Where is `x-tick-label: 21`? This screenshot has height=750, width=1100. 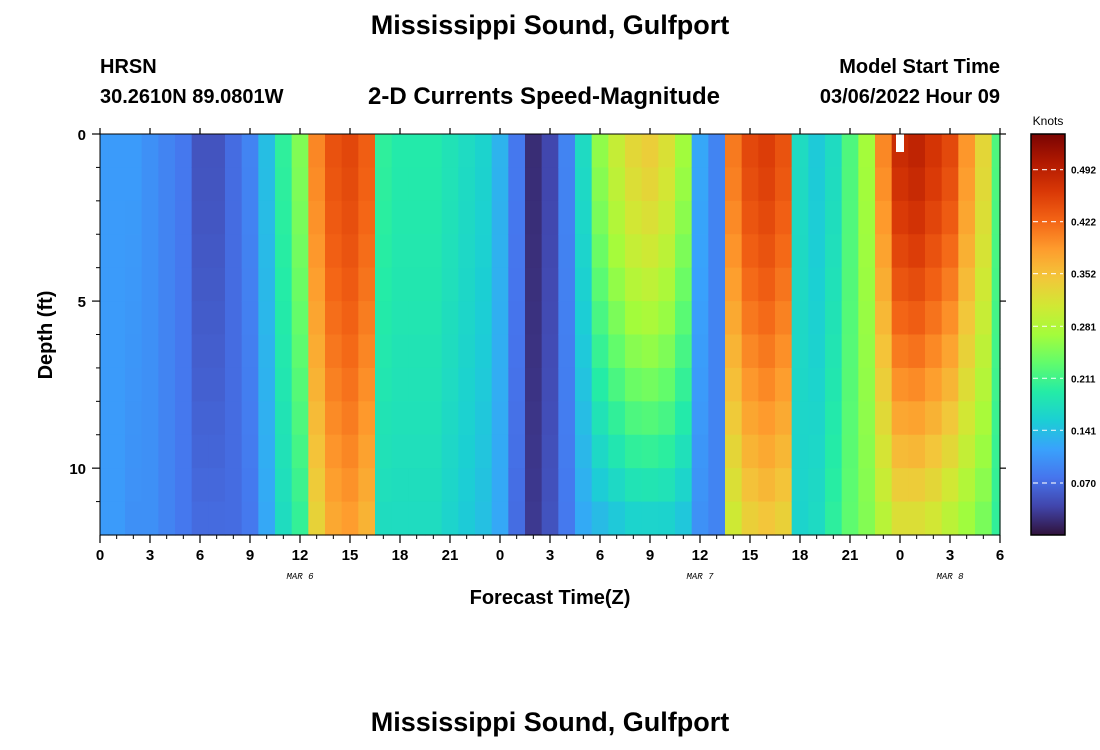
x-tick-label: 21 is located at coordinates (850, 555).